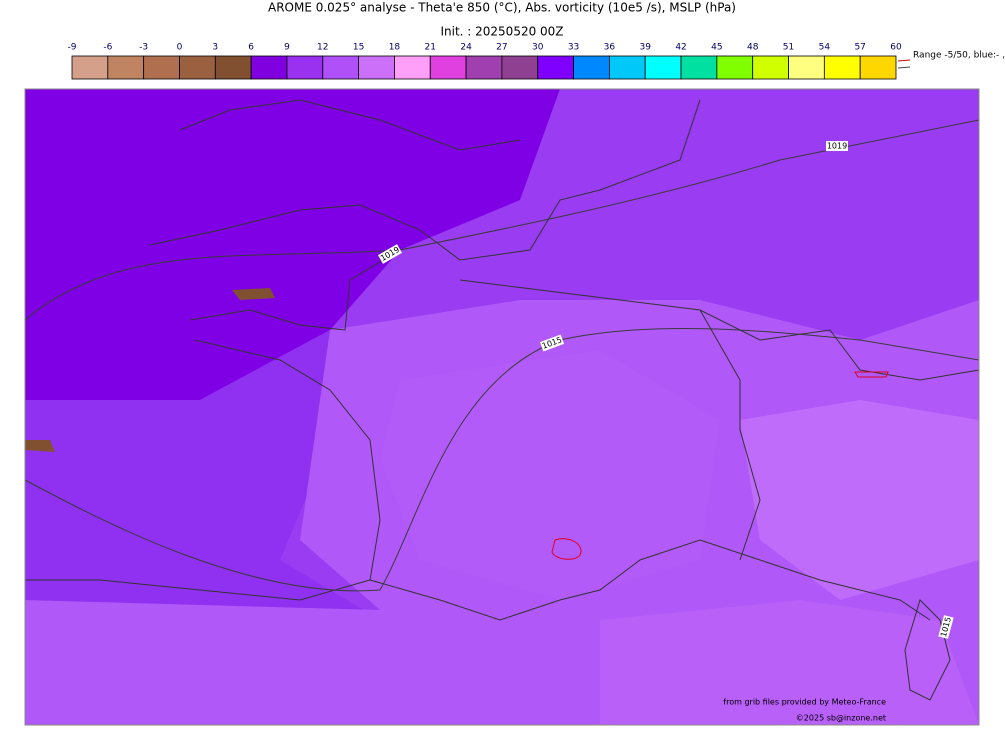  Describe the element at coordinates (287, 48) in the screenshot. I see `colorbar-tick-label: 9` at that location.